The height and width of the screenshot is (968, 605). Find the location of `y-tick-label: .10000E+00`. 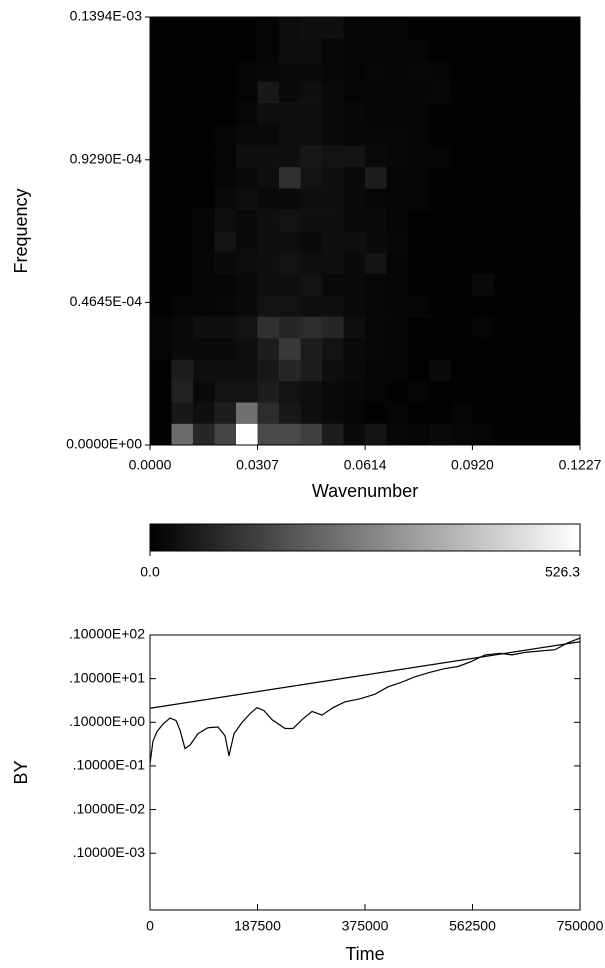

y-tick-label: .10000E+00 is located at coordinates (107, 721).